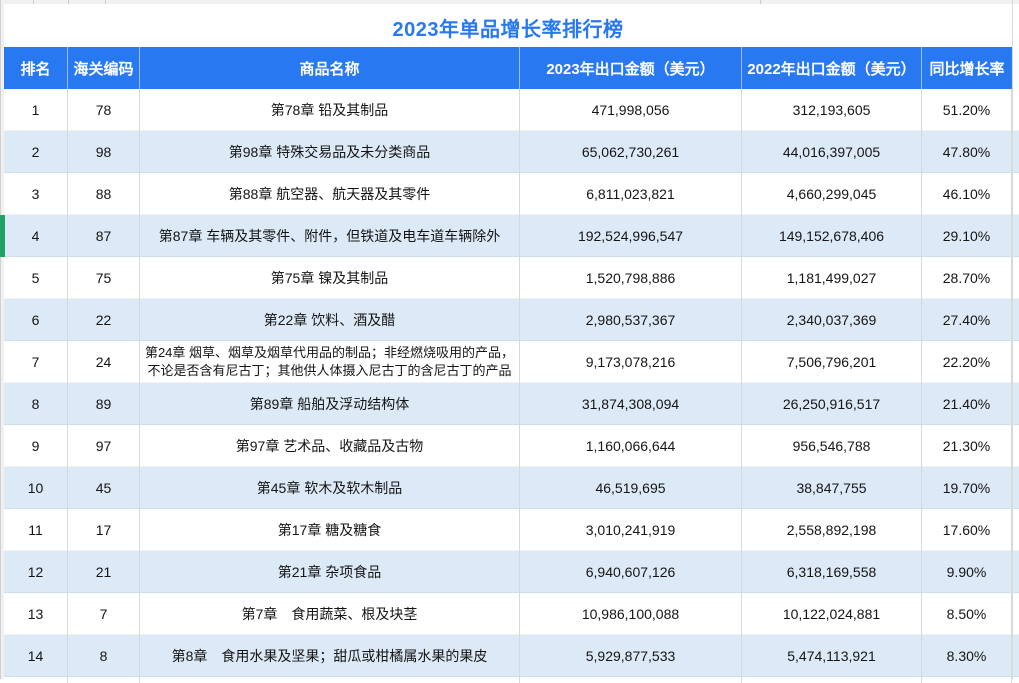 The width and height of the screenshot is (1019, 683). I want to click on cell-amt2023: 1,160,066,644, so click(631, 446).